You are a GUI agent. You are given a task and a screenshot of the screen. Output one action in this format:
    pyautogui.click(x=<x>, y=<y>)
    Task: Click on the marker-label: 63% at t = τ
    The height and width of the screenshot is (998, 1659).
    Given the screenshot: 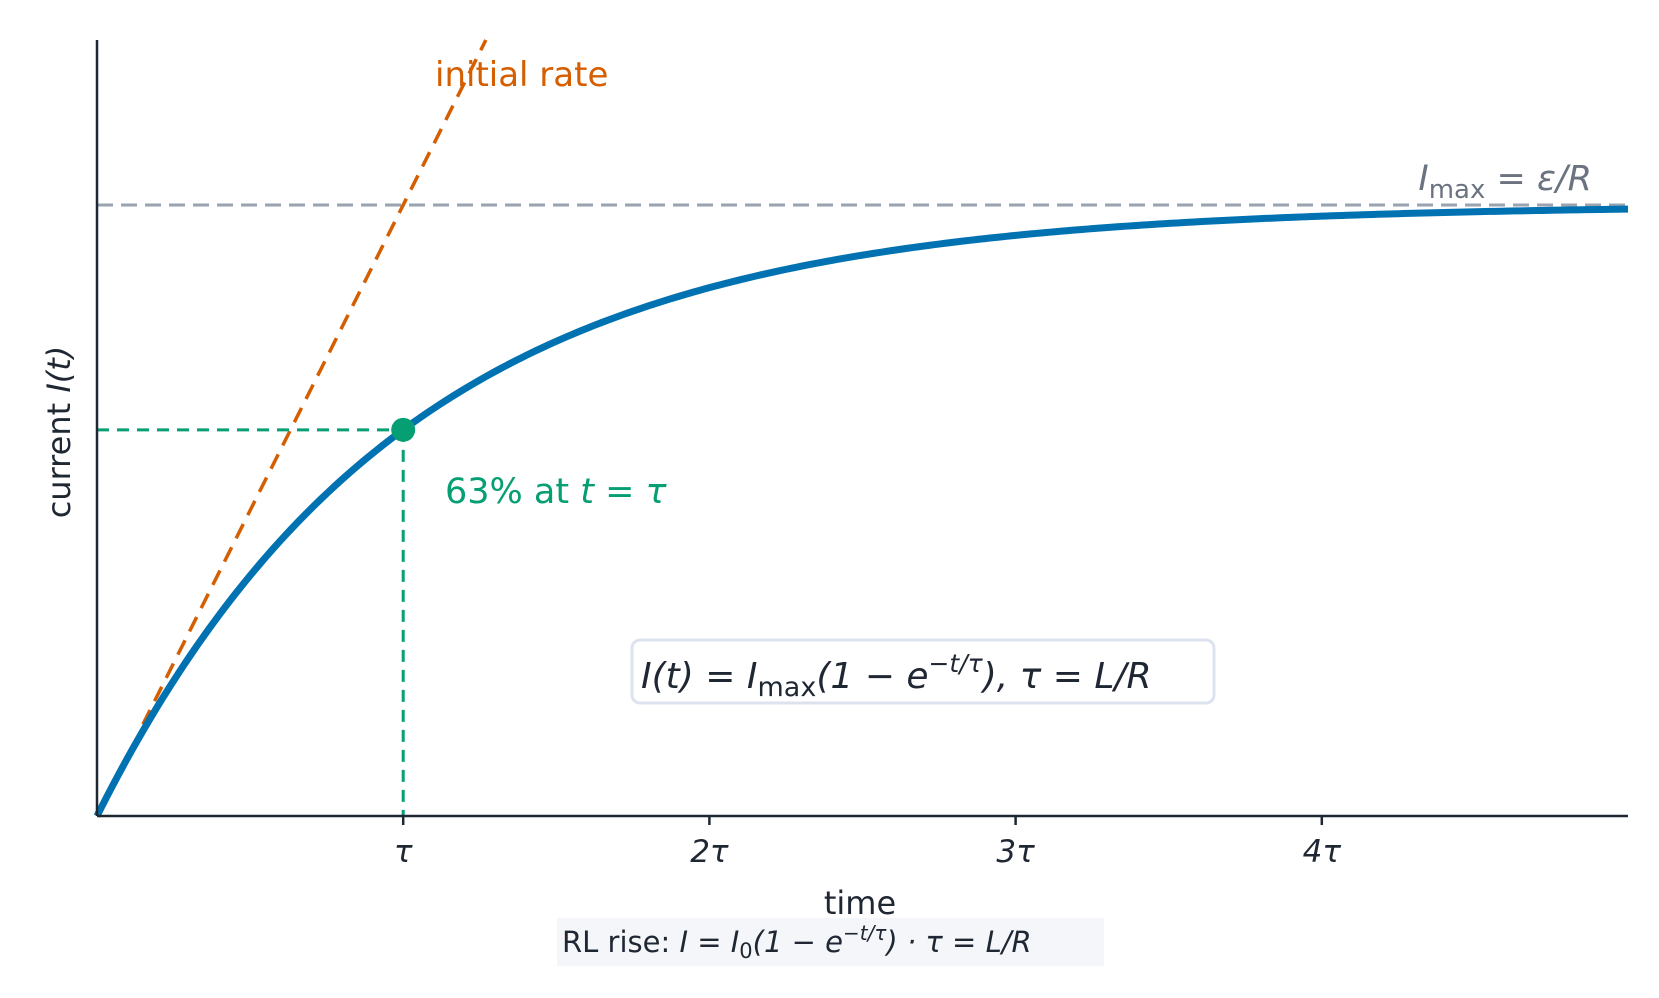 What is the action you would take?
    pyautogui.click(x=556, y=492)
    